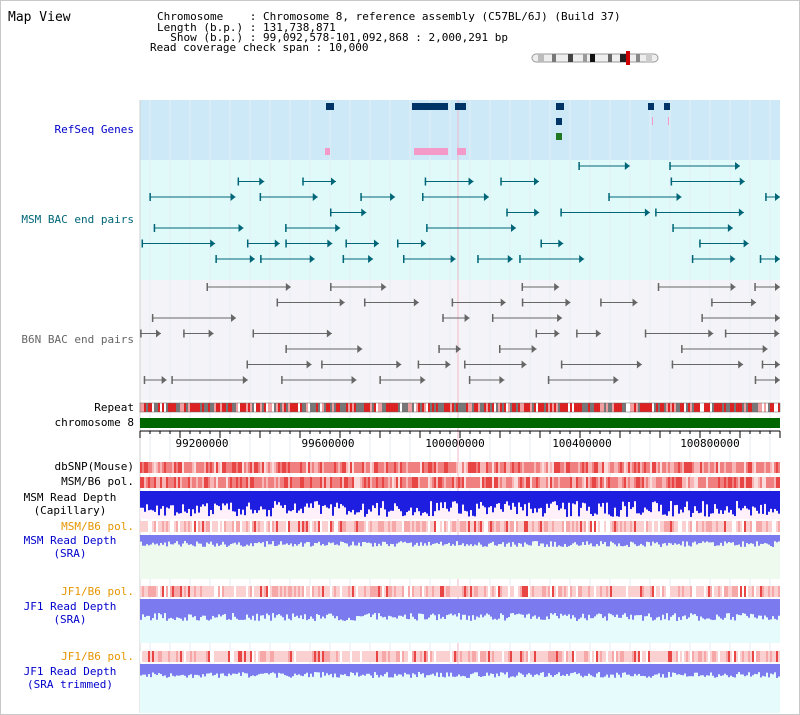 Image resolution: width=800 pixels, height=715 pixels. What do you see at coordinates (97, 526) in the screenshot?
I see `track-label-msm-b6-pol-2: MSM/B6 pol.` at bounding box center [97, 526].